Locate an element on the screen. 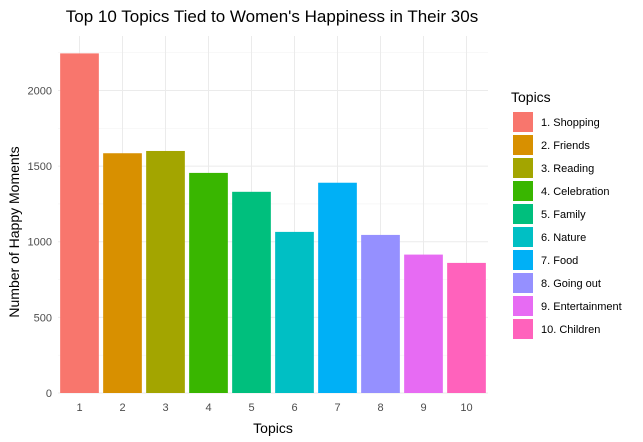 The width and height of the screenshot is (643, 442). y-axis-ticks: 0 500 1000 1500 2000 is located at coordinates (40, 242).